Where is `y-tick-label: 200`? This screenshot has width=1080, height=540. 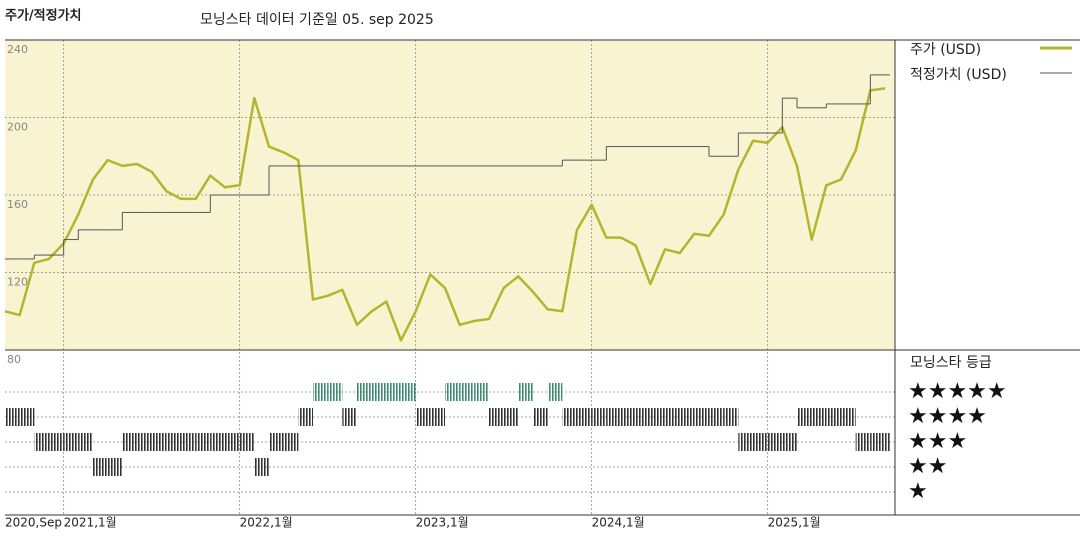 y-tick-label: 200 is located at coordinates (17, 127).